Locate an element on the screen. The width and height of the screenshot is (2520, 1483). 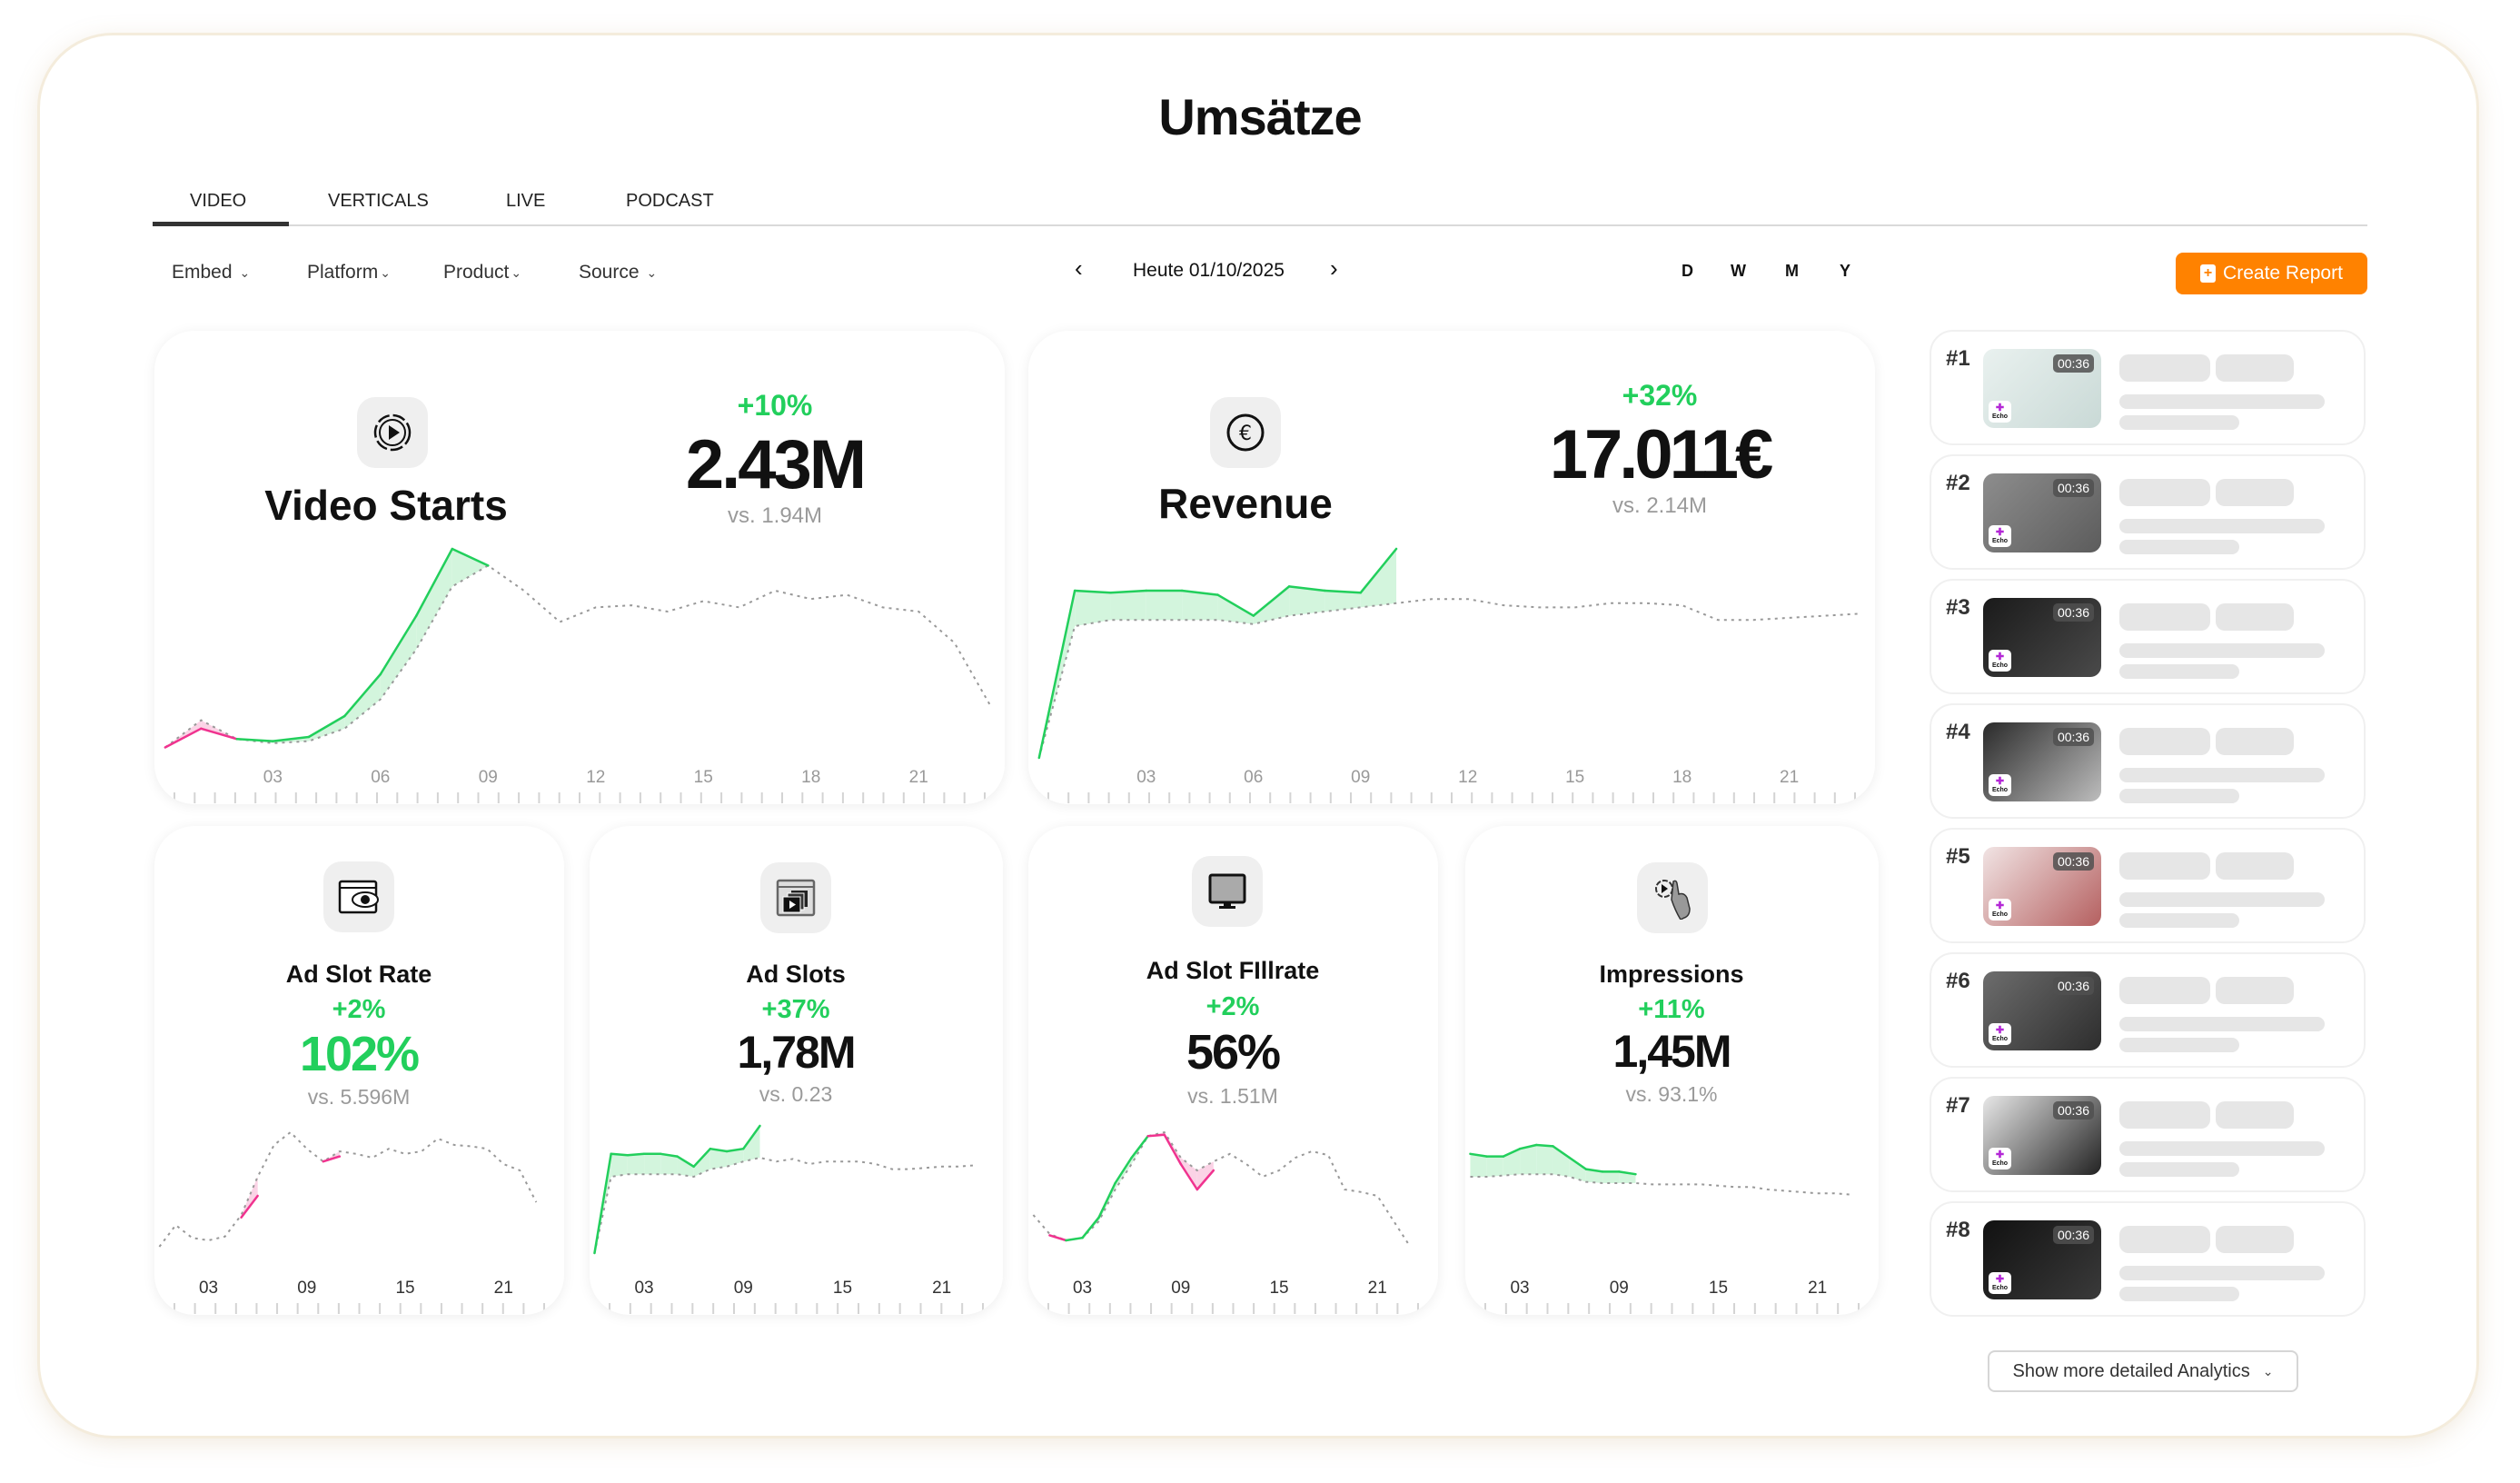
date-next-button: › is located at coordinates (1334, 268).